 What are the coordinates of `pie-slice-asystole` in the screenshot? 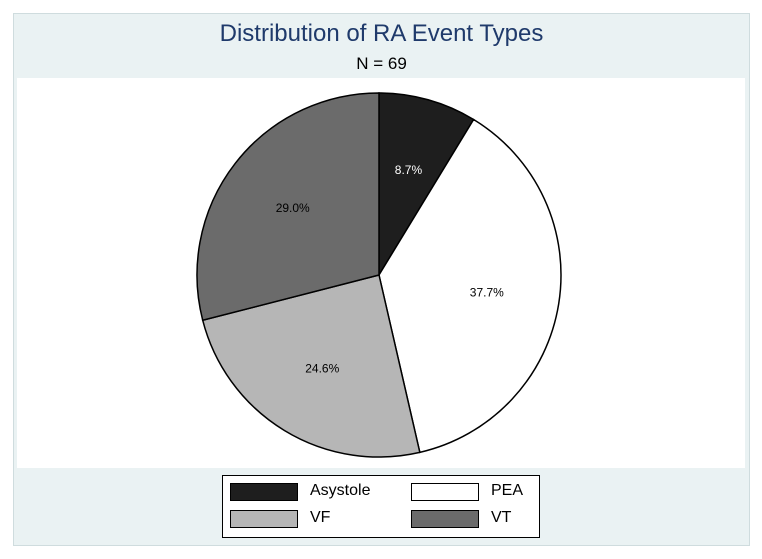 It's located at (426, 185).